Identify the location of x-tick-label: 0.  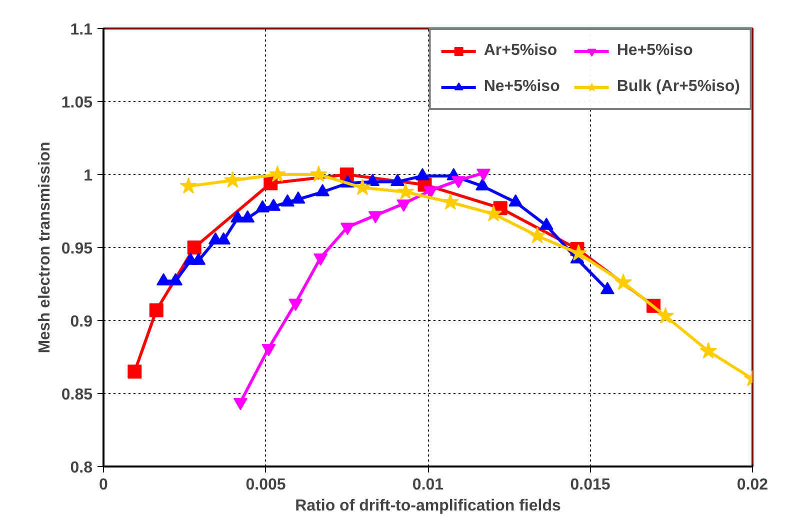
(103, 485).